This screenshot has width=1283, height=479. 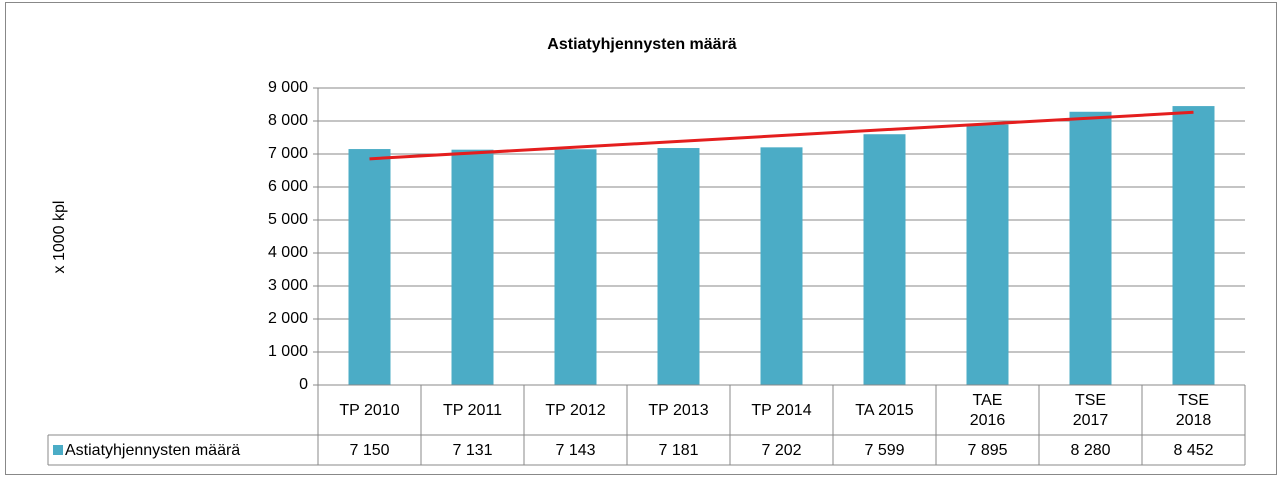 I want to click on table-value: 7 181, so click(x=678, y=450).